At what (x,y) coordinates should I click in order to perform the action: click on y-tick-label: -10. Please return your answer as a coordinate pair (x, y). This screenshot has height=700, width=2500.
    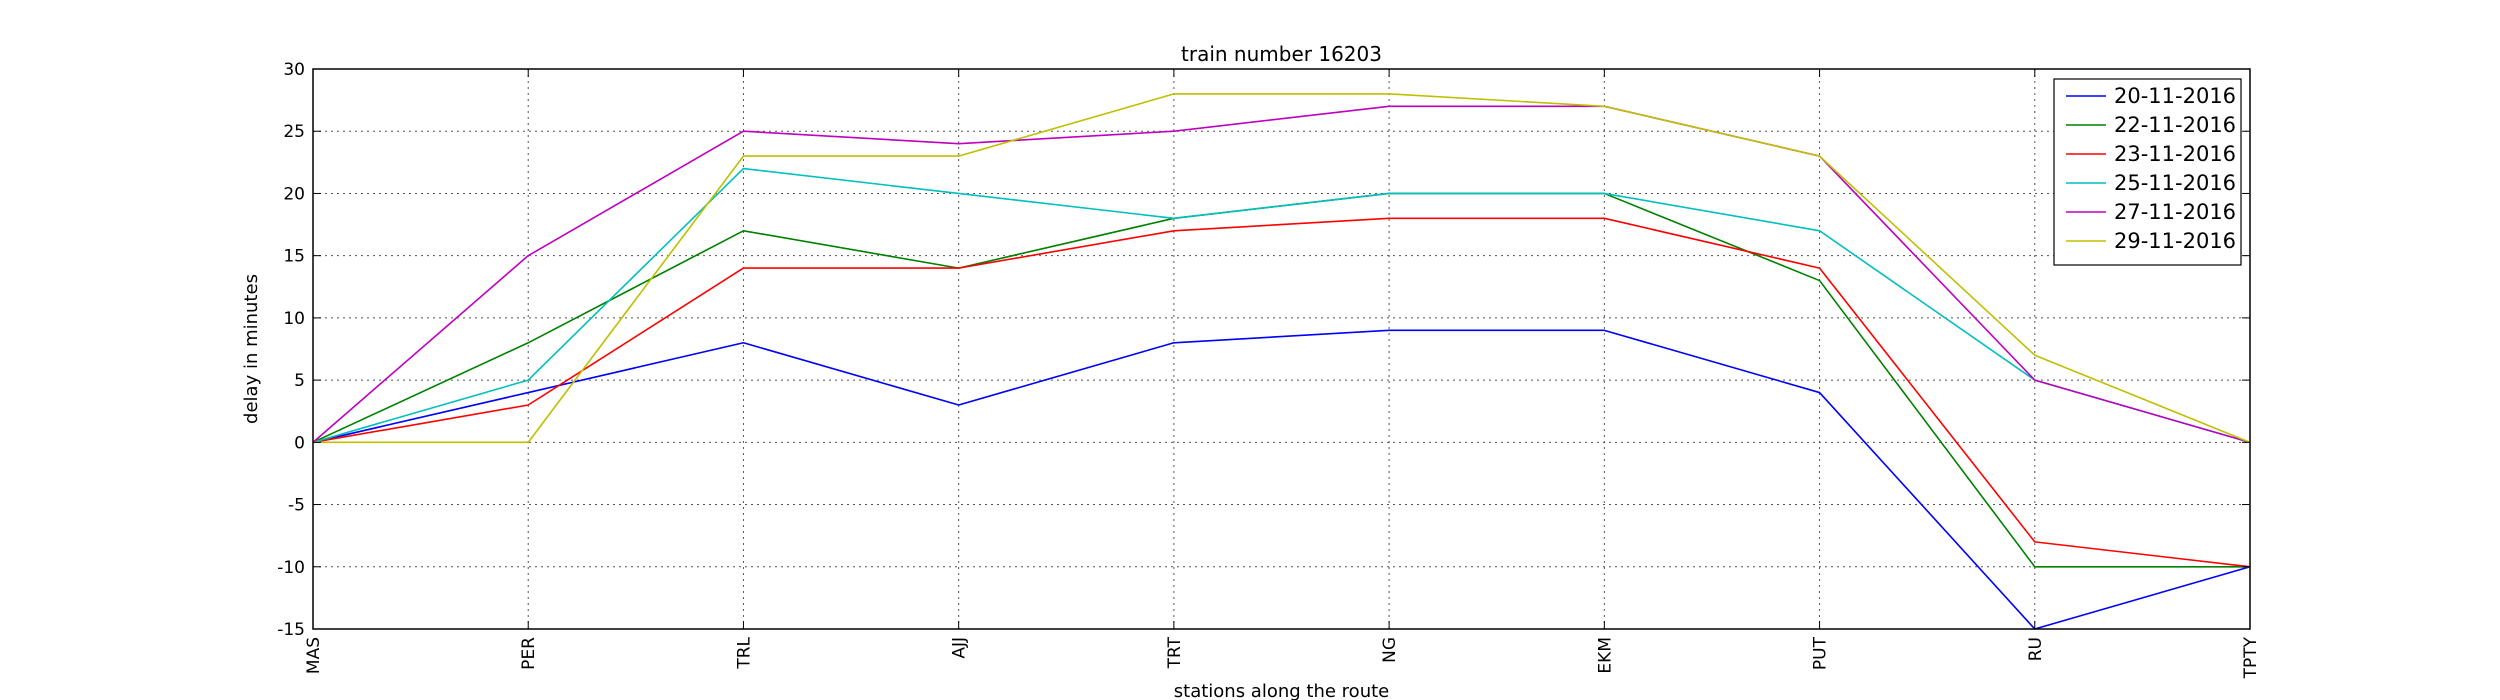
    Looking at the image, I should click on (291, 568).